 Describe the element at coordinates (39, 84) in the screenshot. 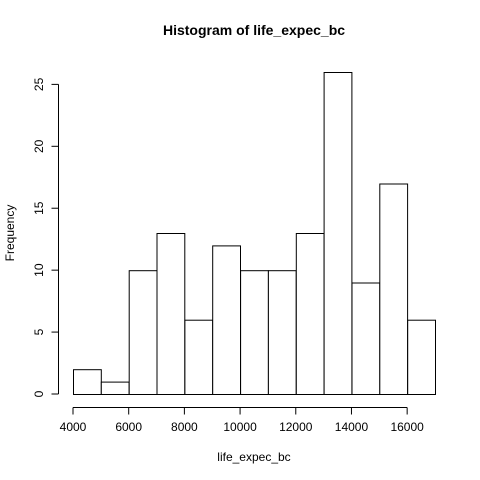

I see `y-tick-label: 25` at that location.